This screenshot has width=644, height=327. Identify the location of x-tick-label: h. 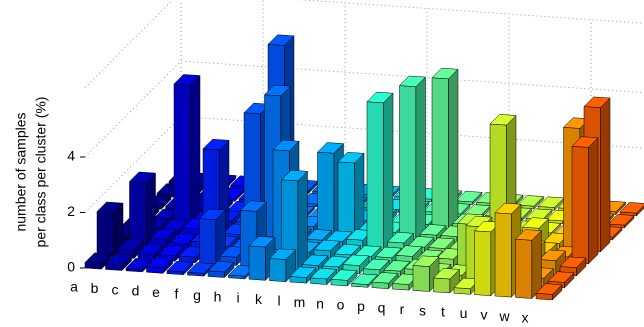
(218, 296).